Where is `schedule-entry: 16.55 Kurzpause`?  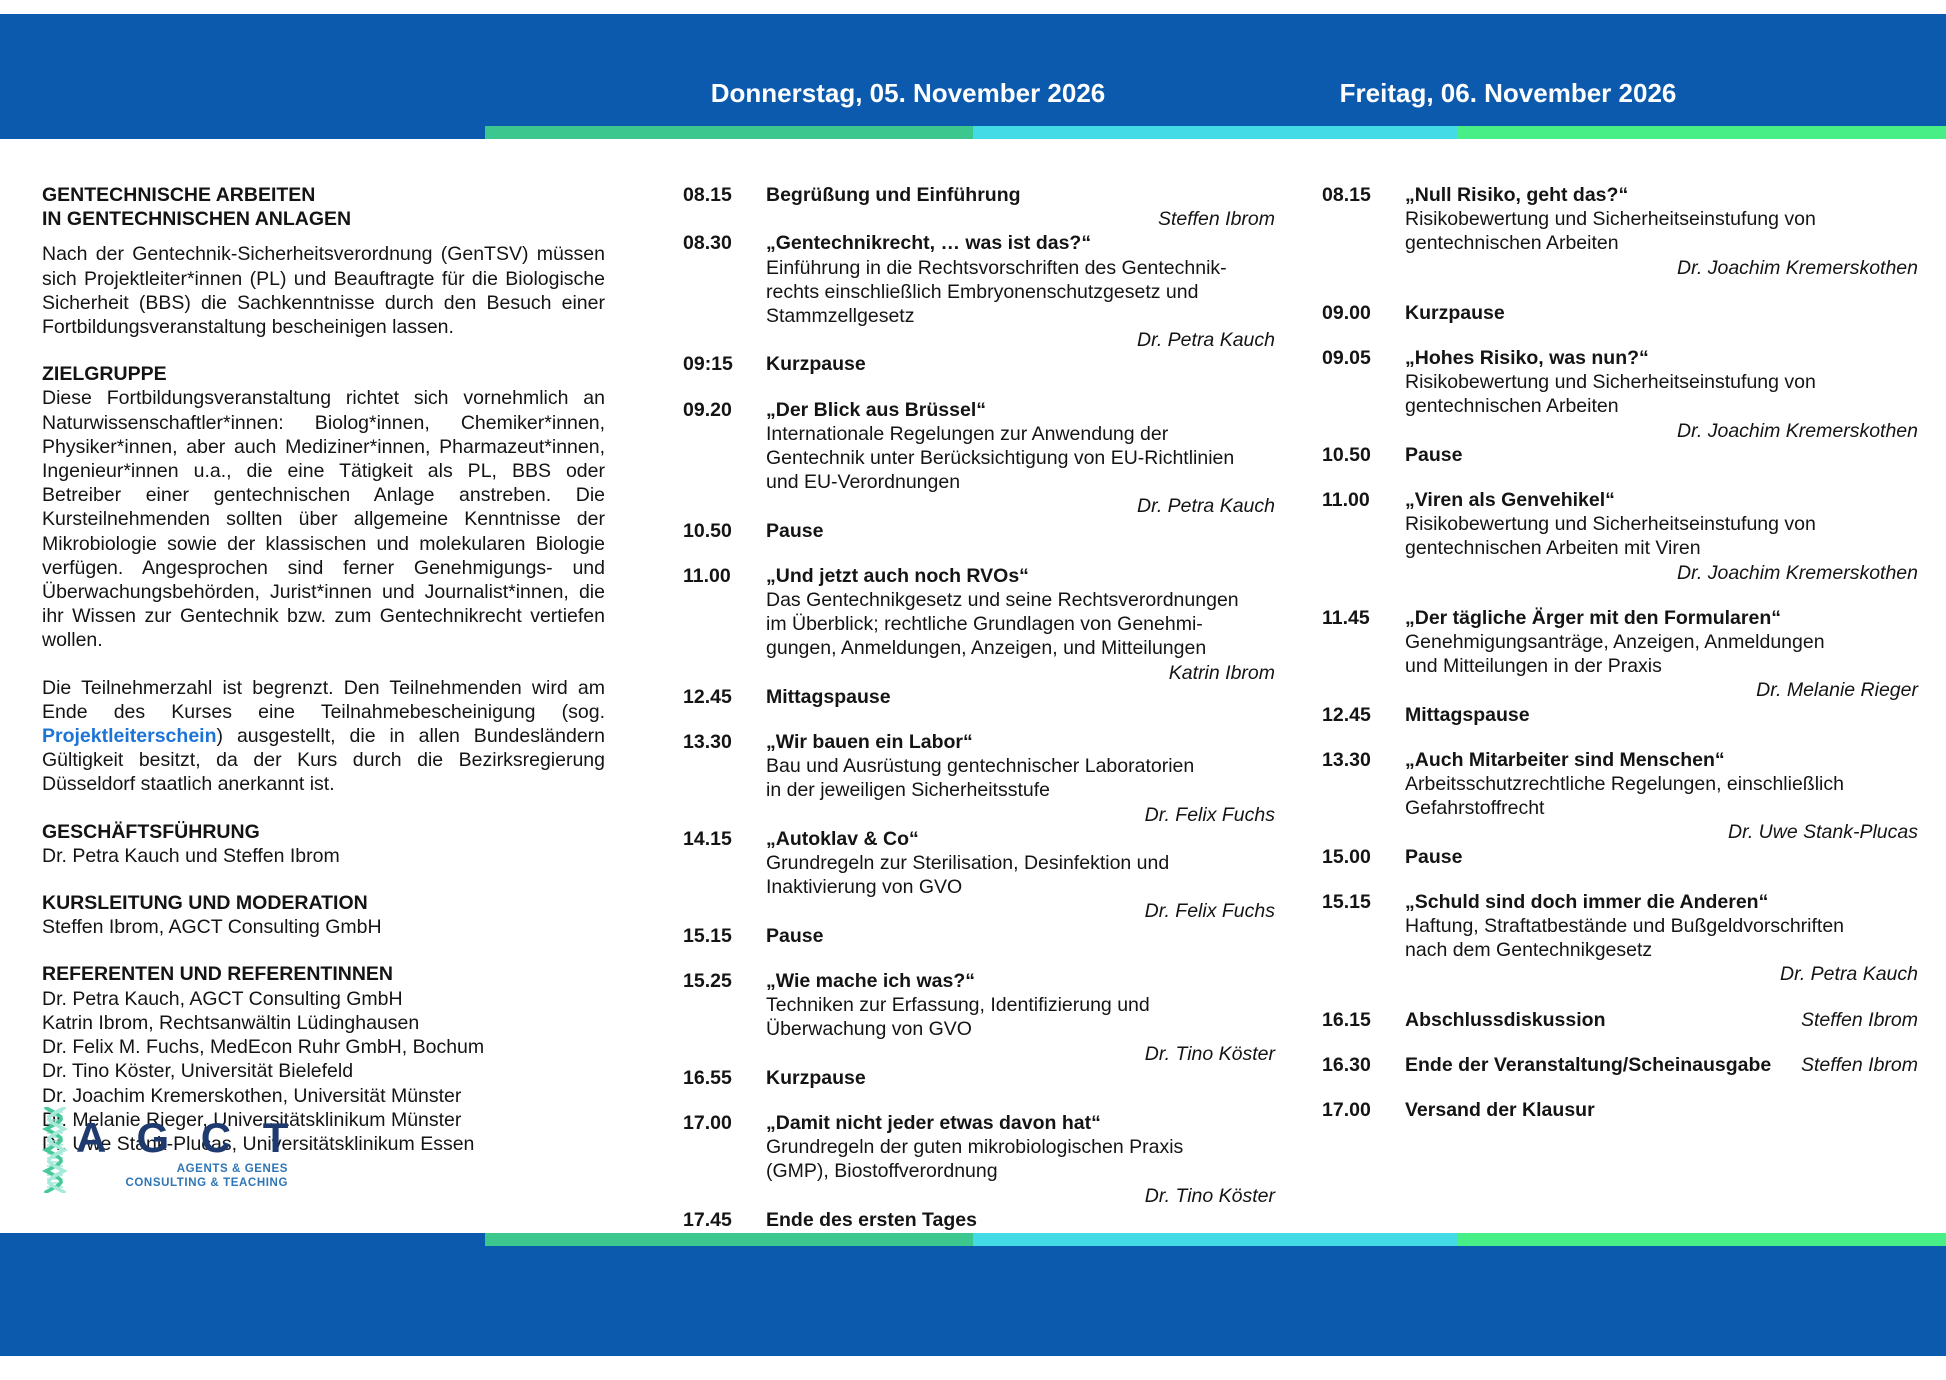
schedule-entry: 16.55 Kurzpause is located at coordinates (979, 1078).